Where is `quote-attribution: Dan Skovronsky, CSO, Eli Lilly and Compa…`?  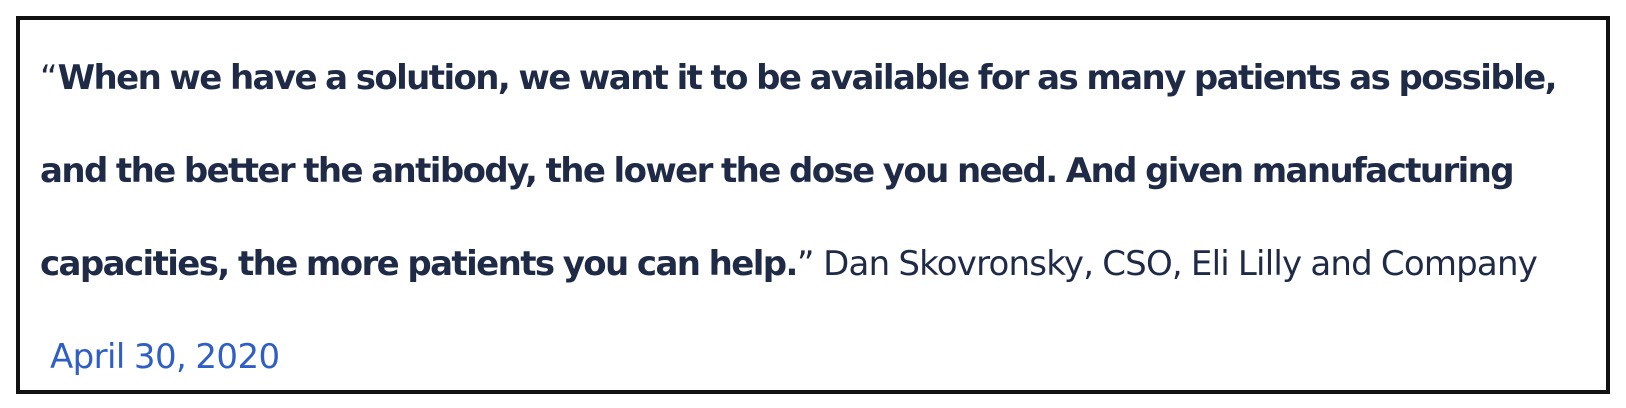
quote-attribution: Dan Skovronsky, CSO, Eli Lilly and Compa… is located at coordinates (1180, 264).